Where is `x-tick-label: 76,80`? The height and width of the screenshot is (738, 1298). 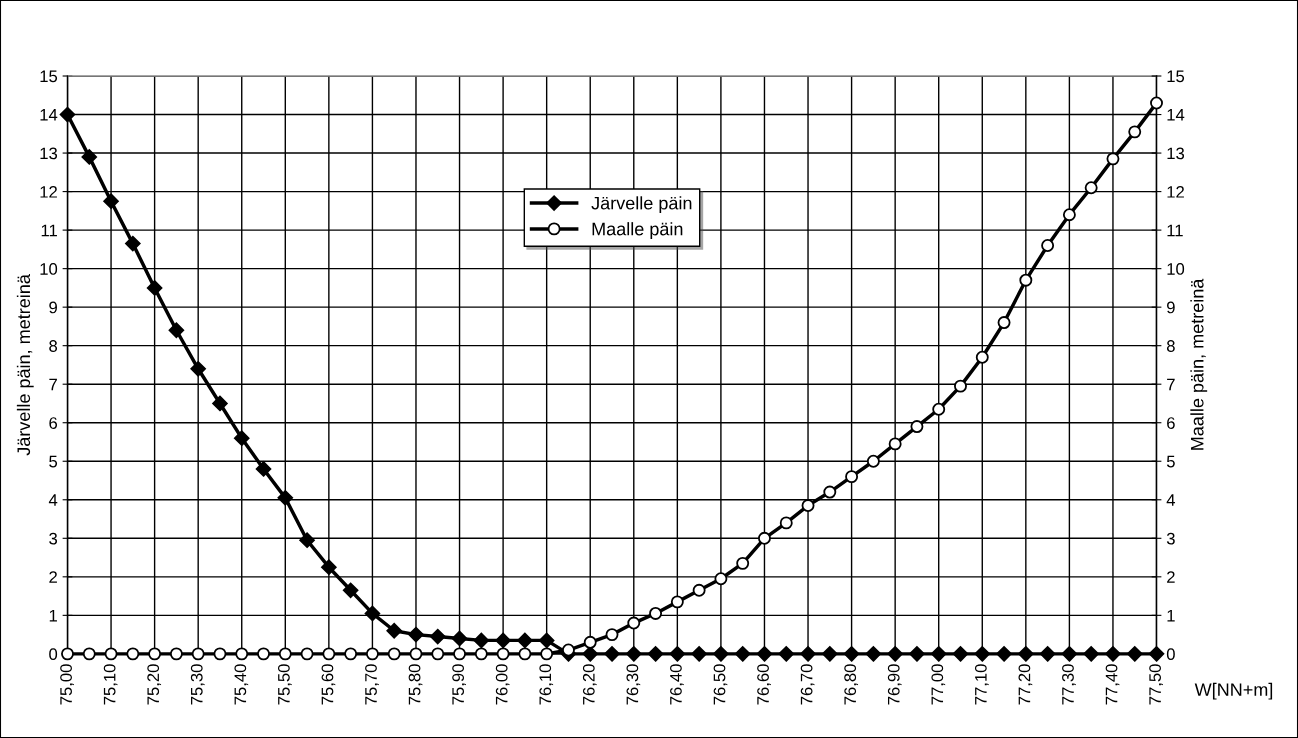
x-tick-label: 76,80 is located at coordinates (851, 684).